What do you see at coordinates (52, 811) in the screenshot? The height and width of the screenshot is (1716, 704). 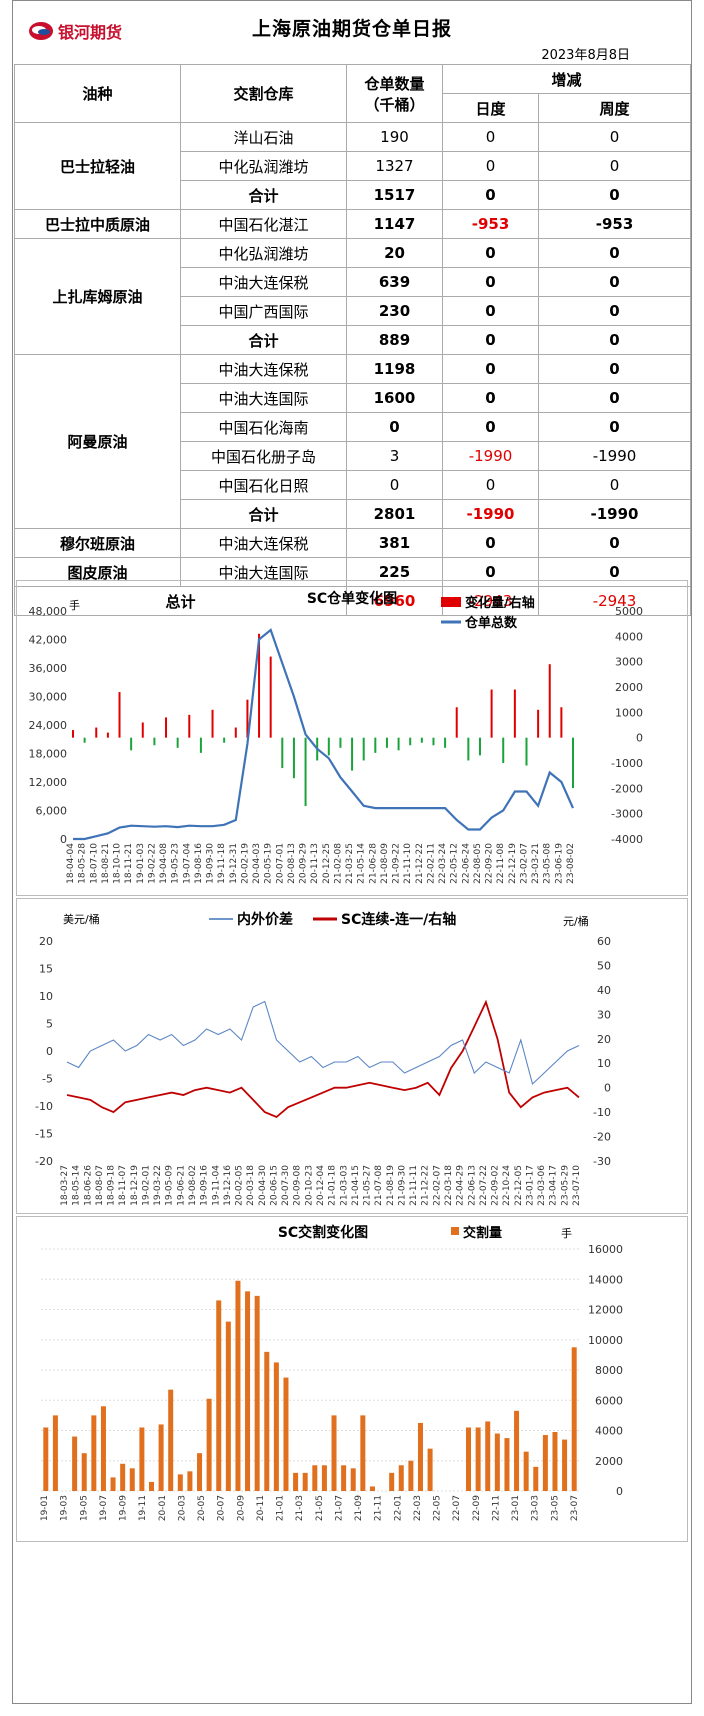 I see `y-left-tick: 6,000` at bounding box center [52, 811].